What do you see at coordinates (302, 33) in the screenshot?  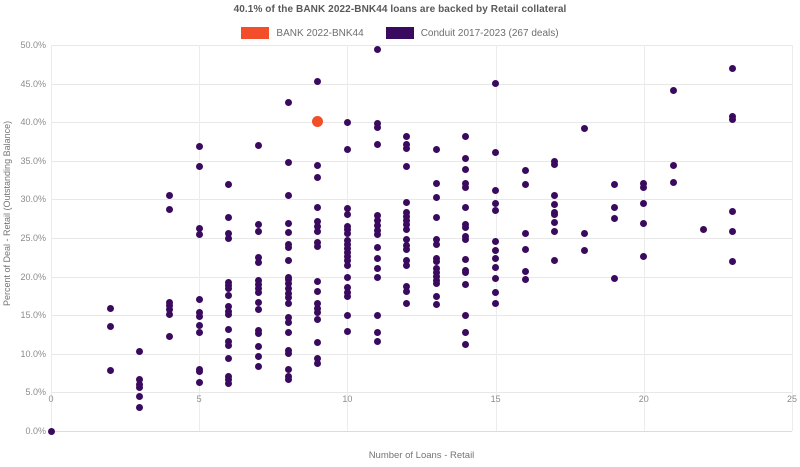 I see `legend-item-bank: BANK 2022-BNK44` at bounding box center [302, 33].